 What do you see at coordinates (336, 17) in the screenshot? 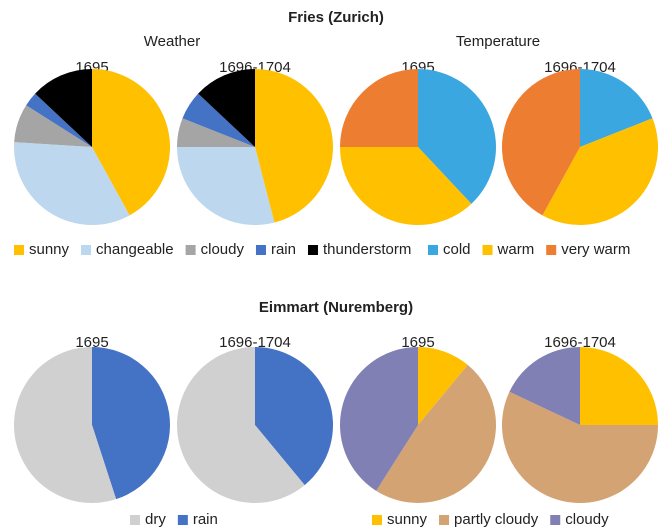
I see `group-title: Fries (Zurich)` at bounding box center [336, 17].